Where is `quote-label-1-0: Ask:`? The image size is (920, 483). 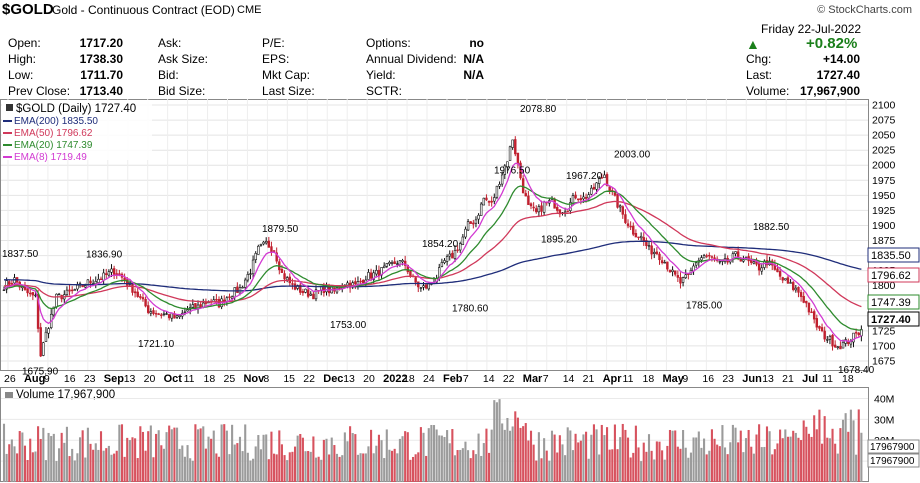 quote-label-1-0: Ask: is located at coordinates (170, 43).